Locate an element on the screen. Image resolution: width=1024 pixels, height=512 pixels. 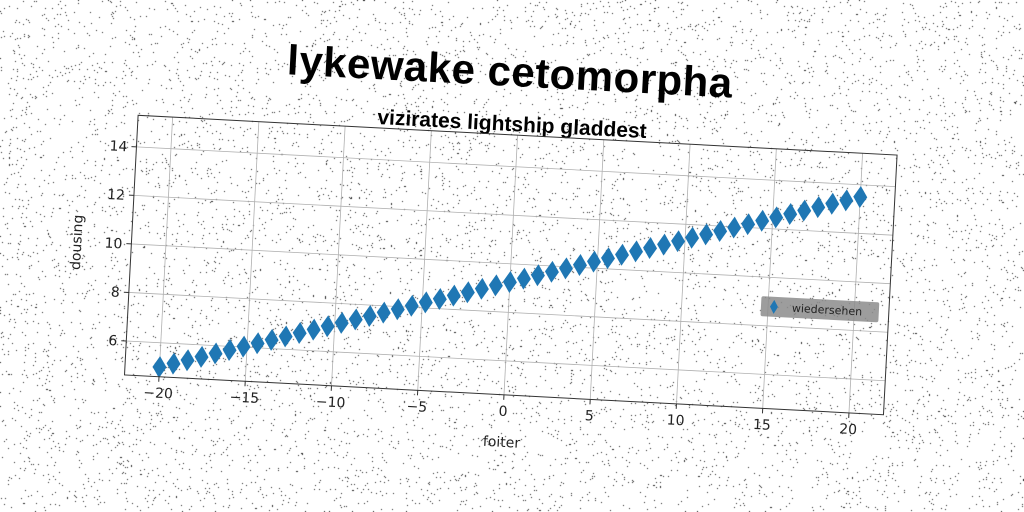
legend-box is located at coordinates (820, 309).